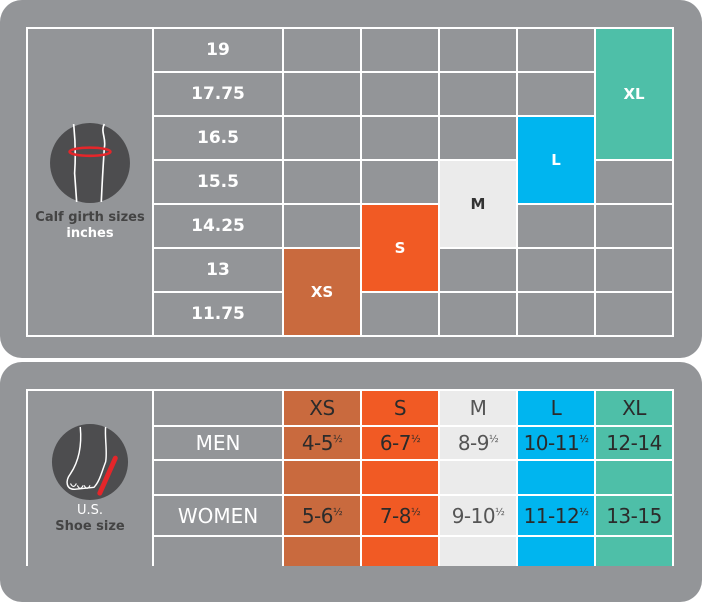  I want to click on calf-caption: Calf girth sizes, so click(90, 217).